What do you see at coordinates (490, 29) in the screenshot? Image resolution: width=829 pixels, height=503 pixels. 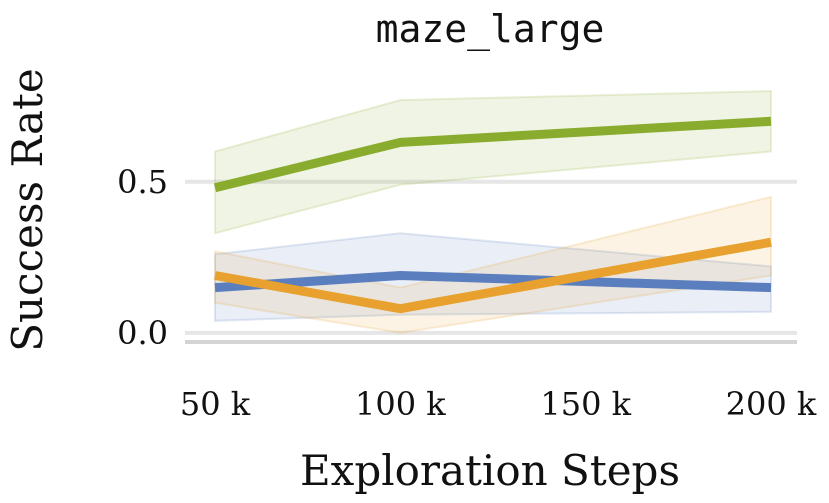 I see `chart-title: maze_large` at bounding box center [490, 29].